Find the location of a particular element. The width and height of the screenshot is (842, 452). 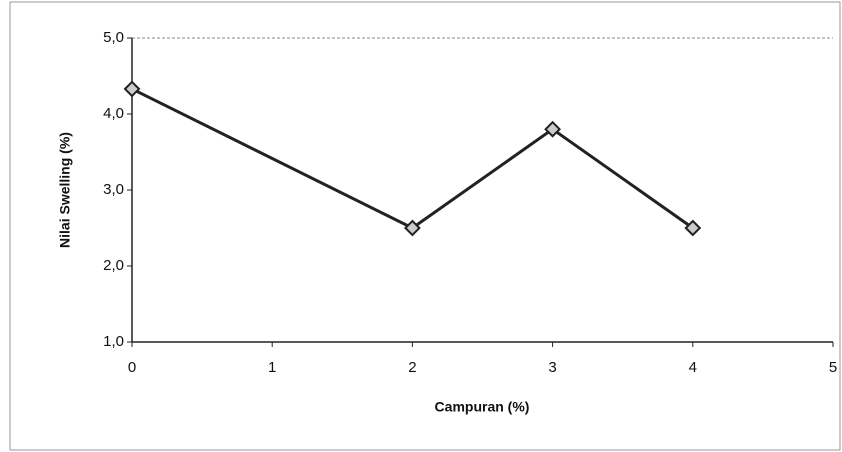

y-tick-label: 1,0 is located at coordinates (113, 341).